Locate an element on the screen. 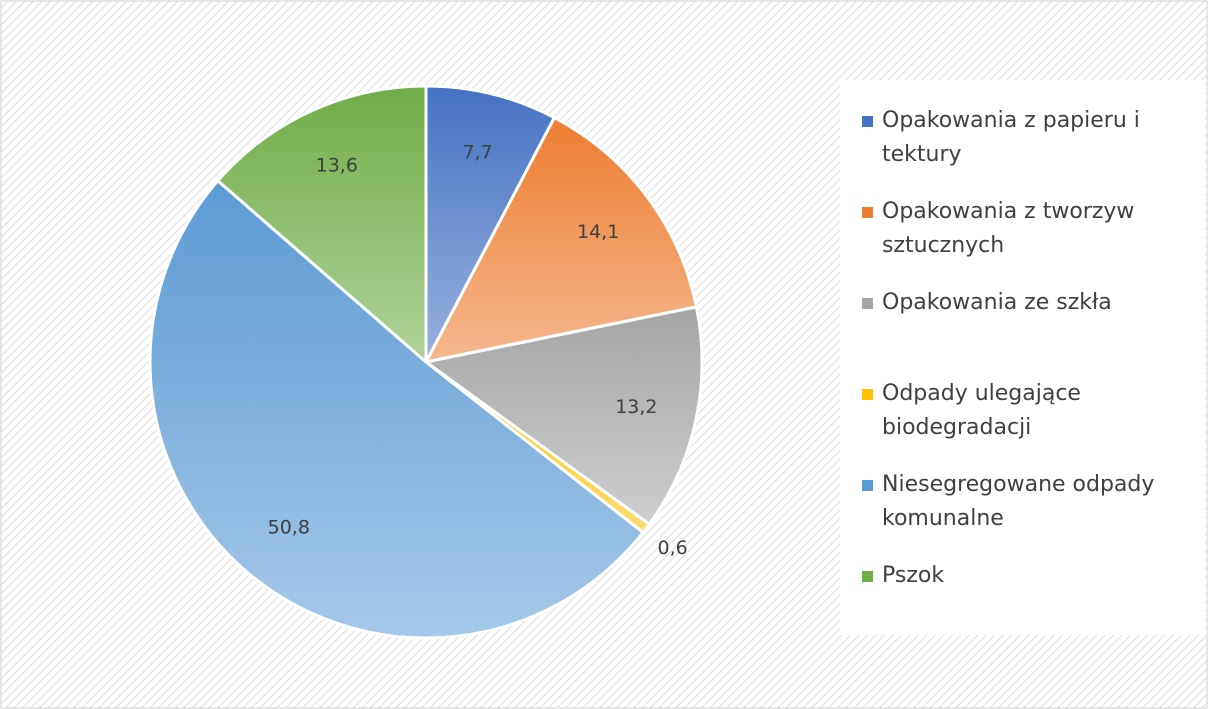 The width and height of the screenshot is (1208, 709). legend-label: Pszok is located at coordinates (913, 575).